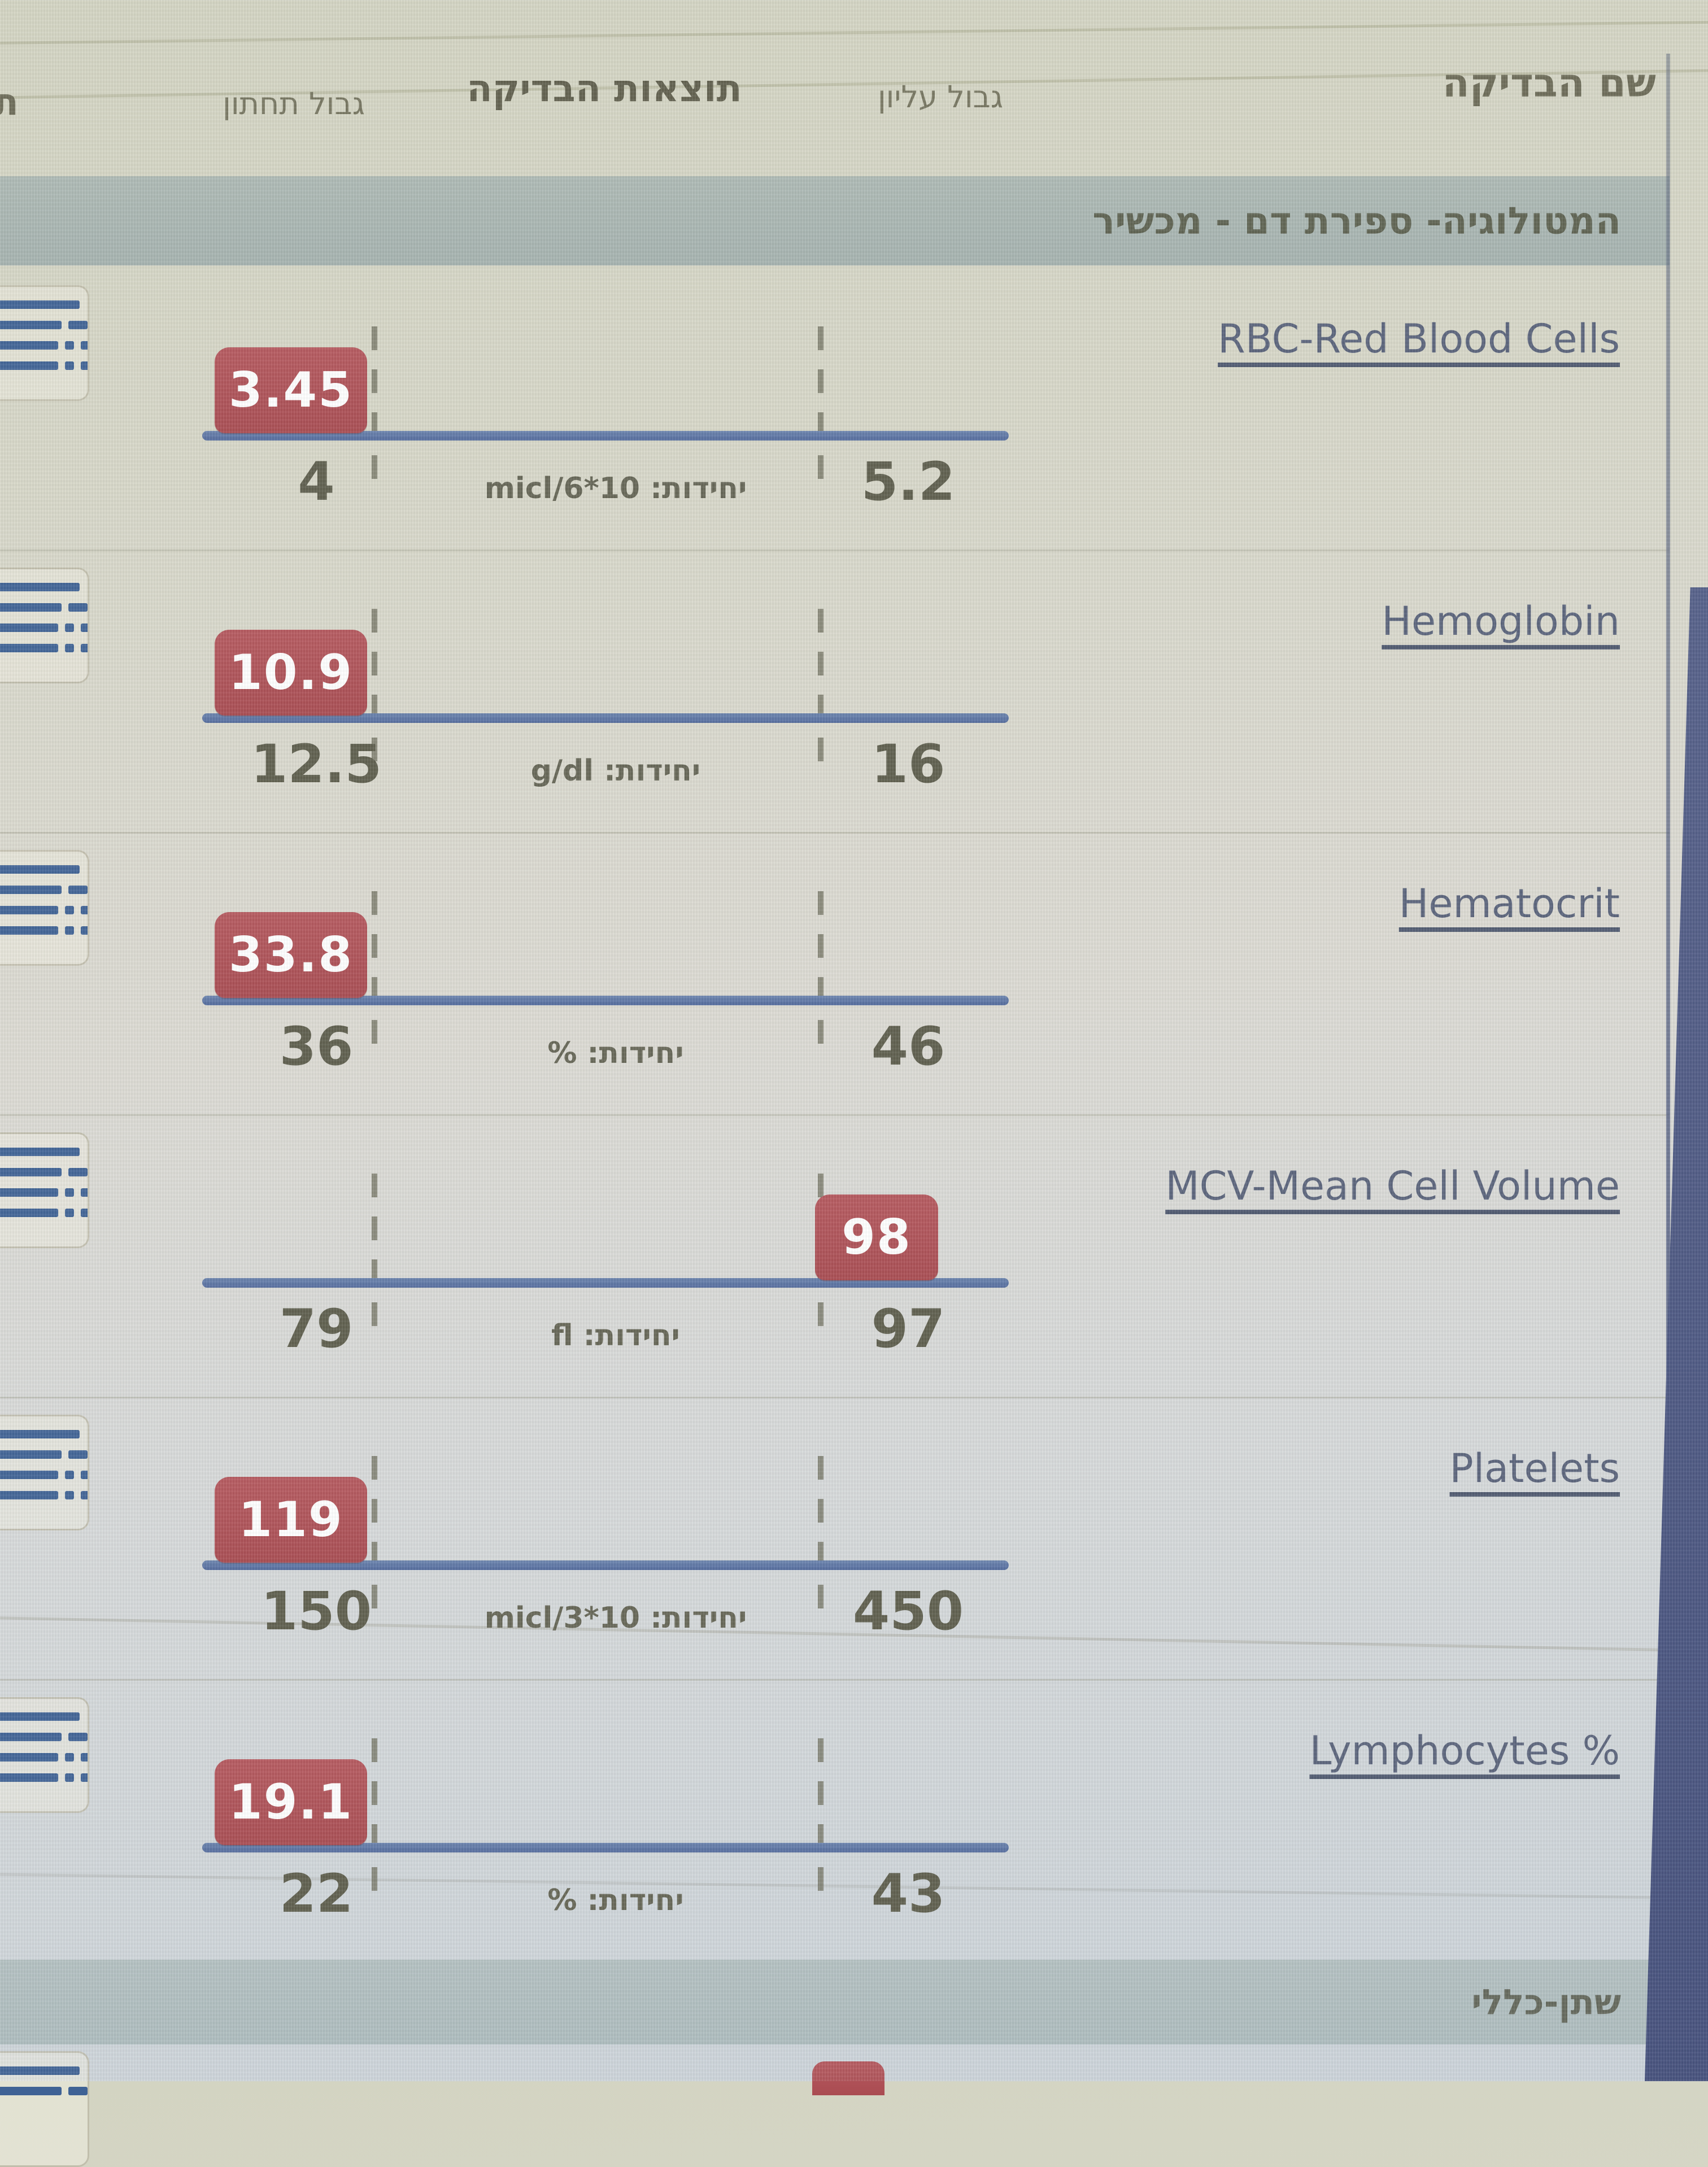  What do you see at coordinates (291, 955) in the screenshot?
I see `result-badge: 33.8` at bounding box center [291, 955].